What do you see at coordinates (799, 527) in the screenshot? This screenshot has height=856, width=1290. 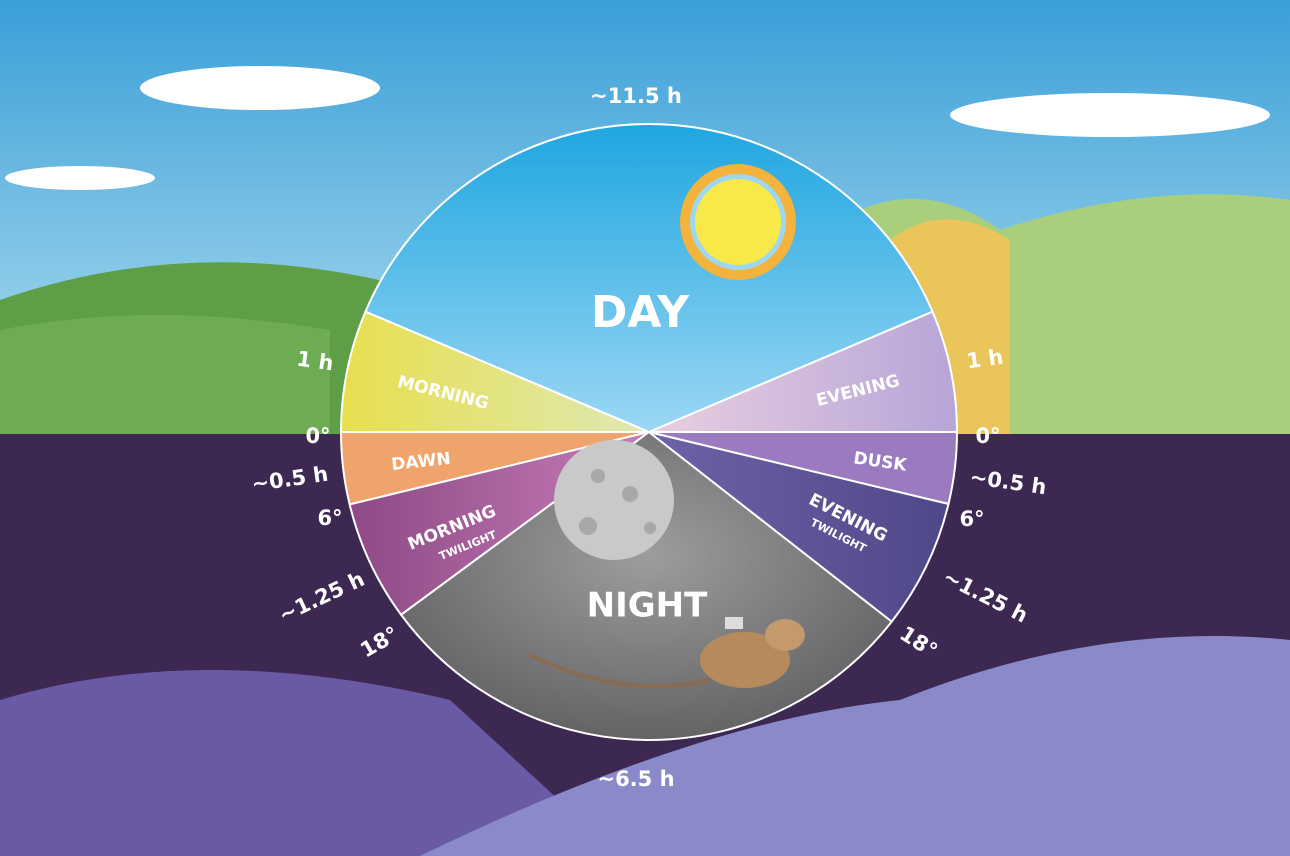 I see `evening-twilight-segment` at bounding box center [799, 527].